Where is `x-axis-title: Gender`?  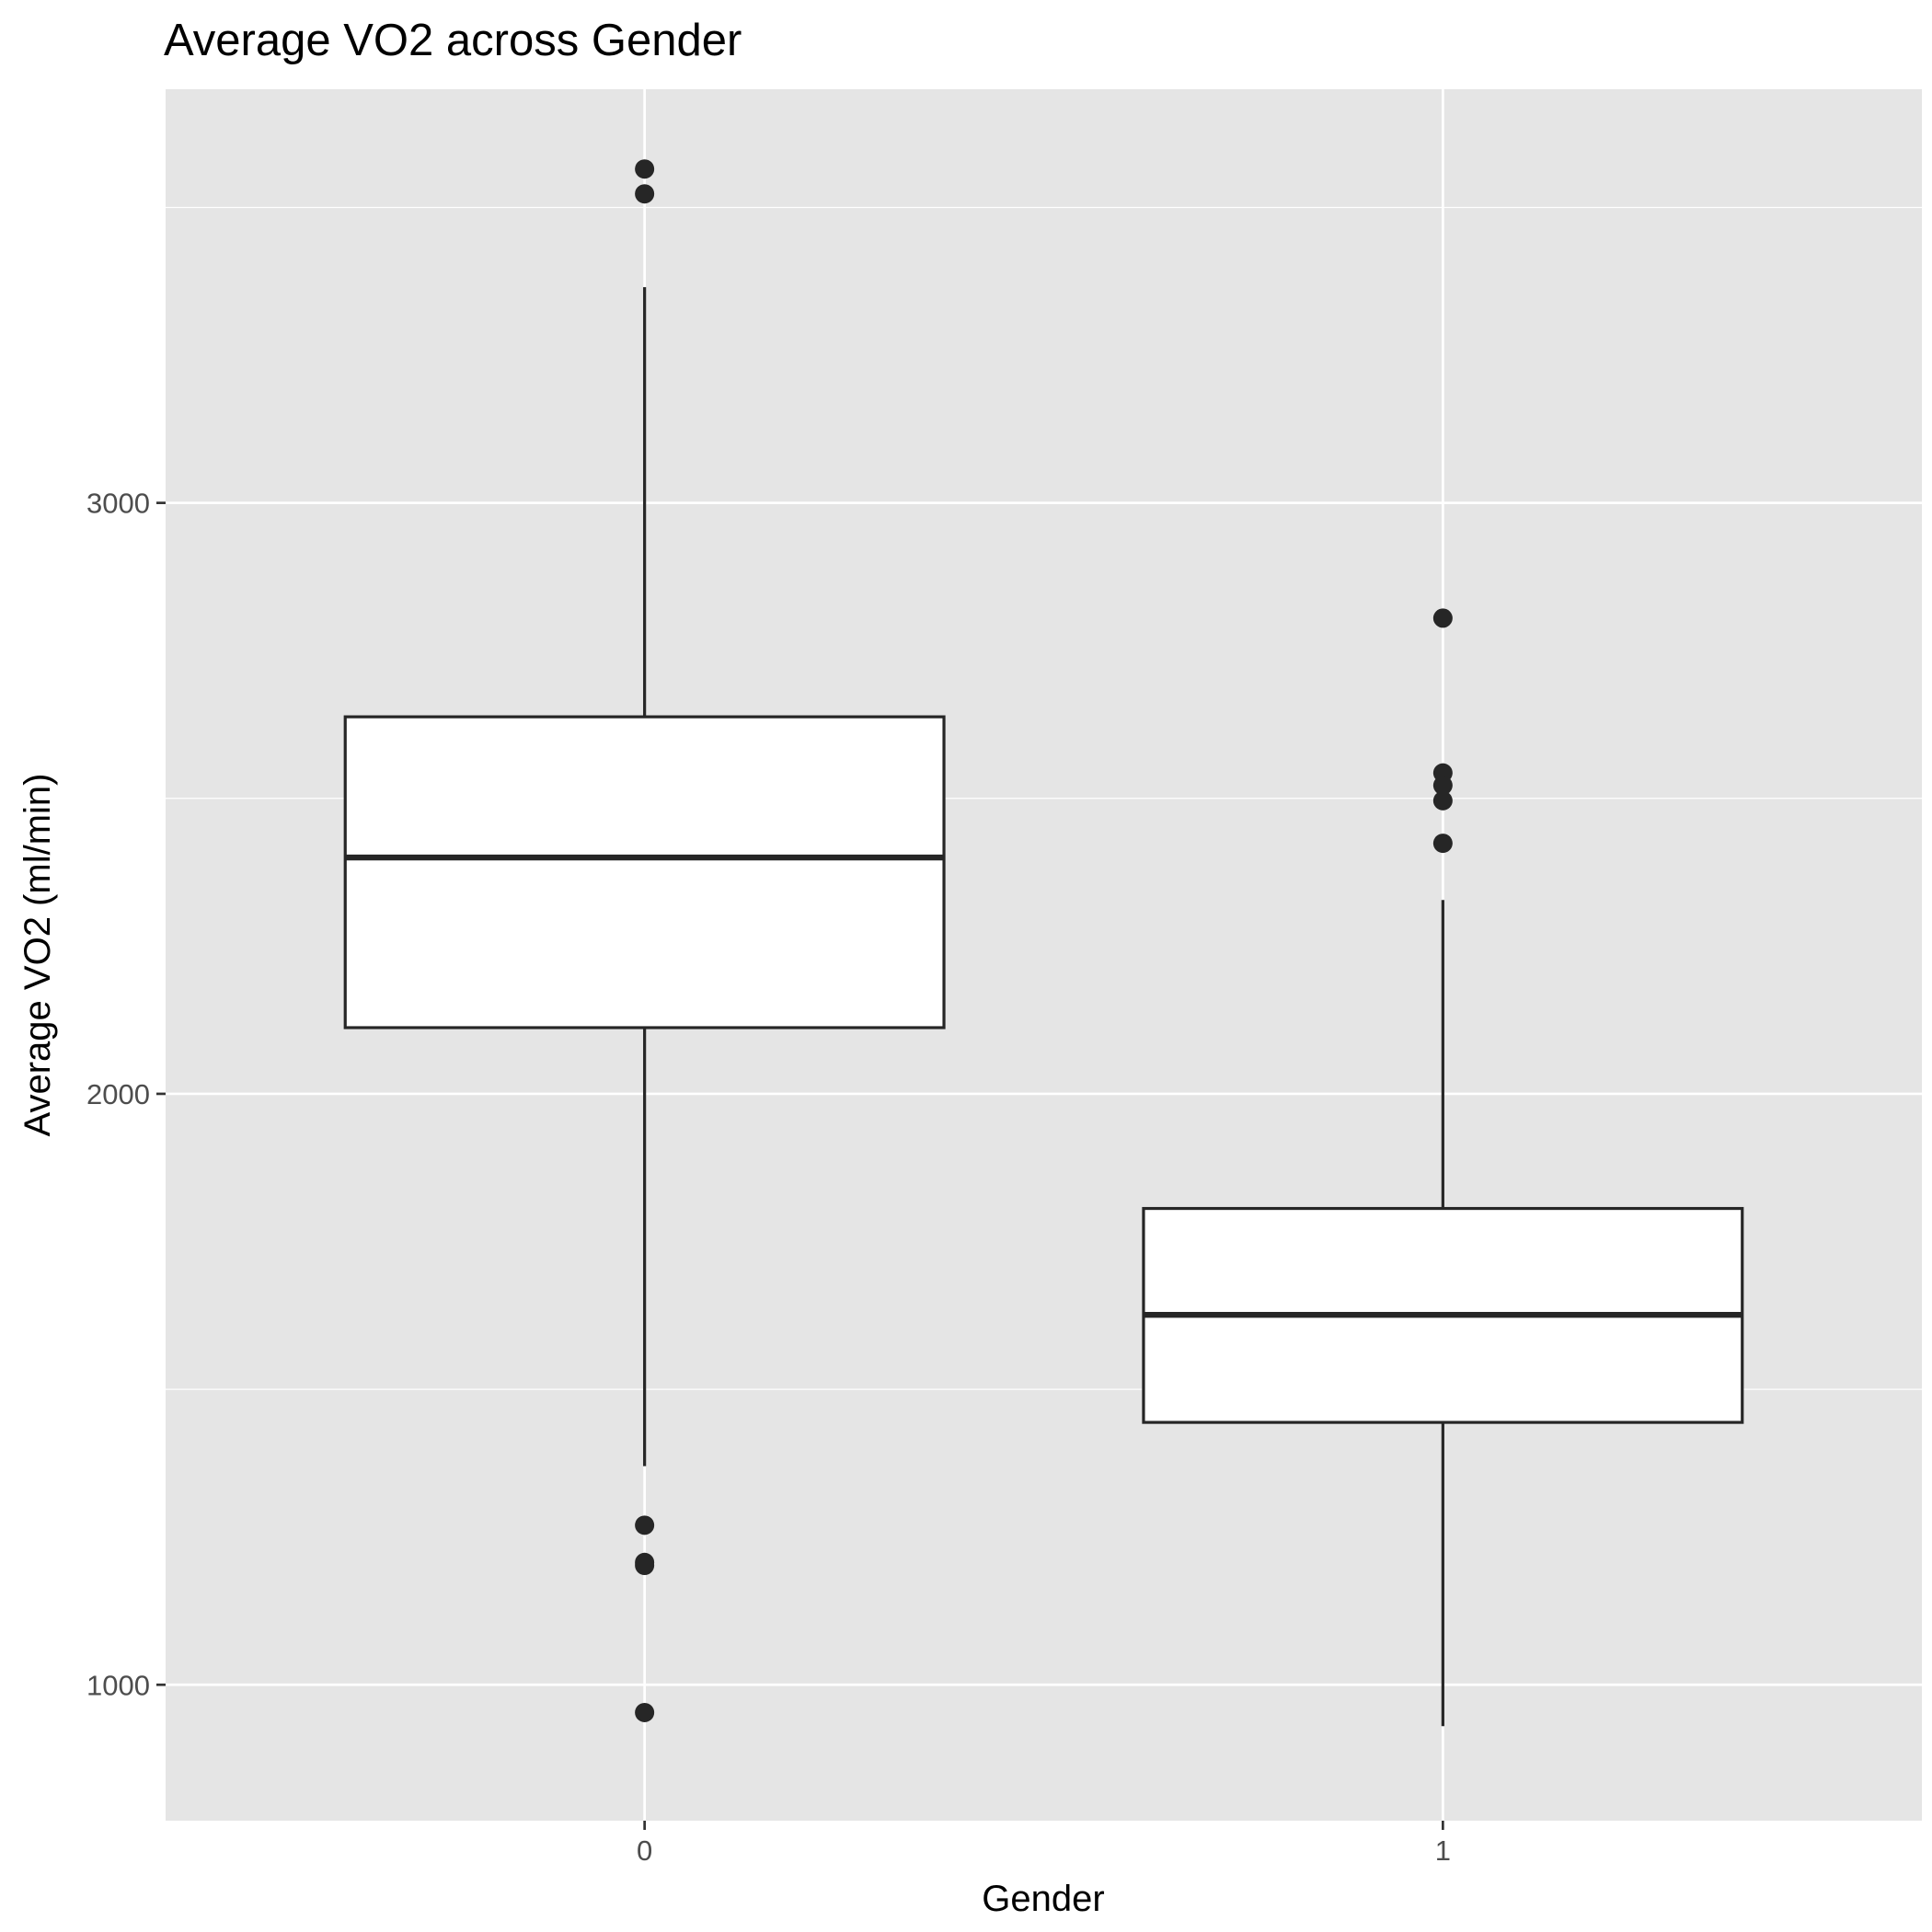
x-axis-title: Gender is located at coordinates (1043, 1899).